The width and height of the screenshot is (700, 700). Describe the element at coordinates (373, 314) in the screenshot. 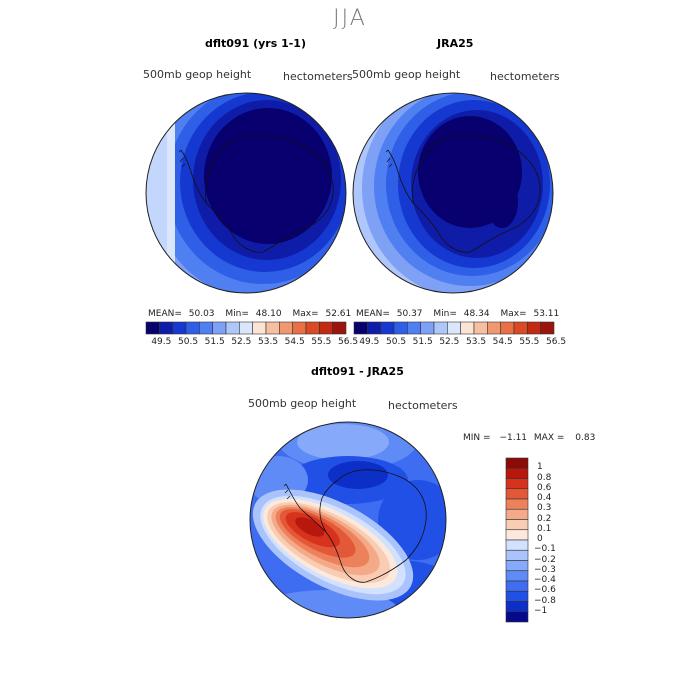

I see `panel-2-mean-label: MEAN=` at that location.